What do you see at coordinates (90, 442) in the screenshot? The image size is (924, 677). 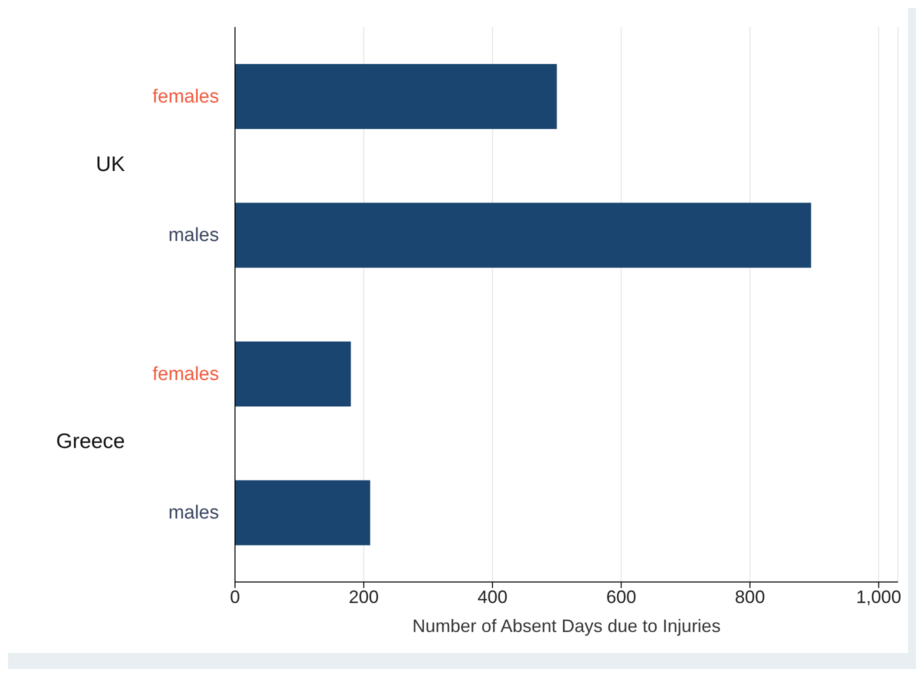 I see `text: Greece` at bounding box center [90, 442].